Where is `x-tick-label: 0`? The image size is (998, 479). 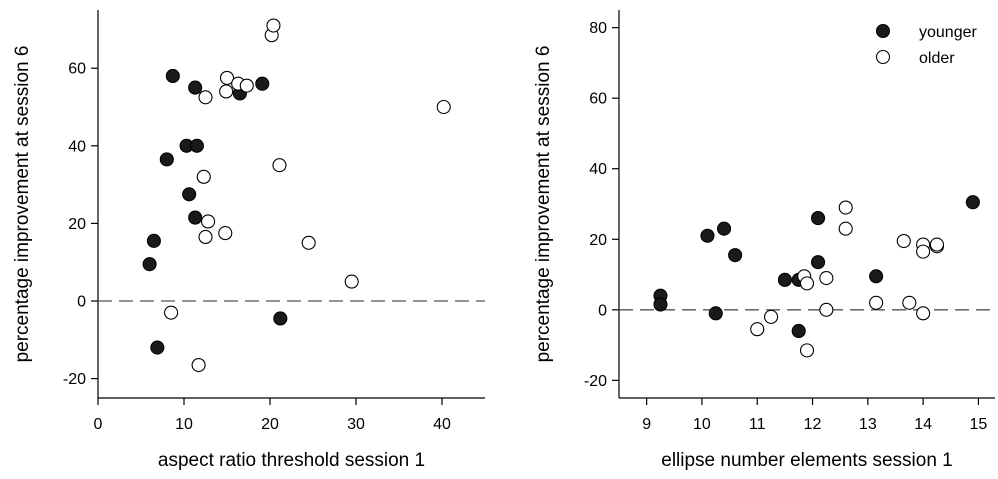 x-tick-label: 0 is located at coordinates (98, 424).